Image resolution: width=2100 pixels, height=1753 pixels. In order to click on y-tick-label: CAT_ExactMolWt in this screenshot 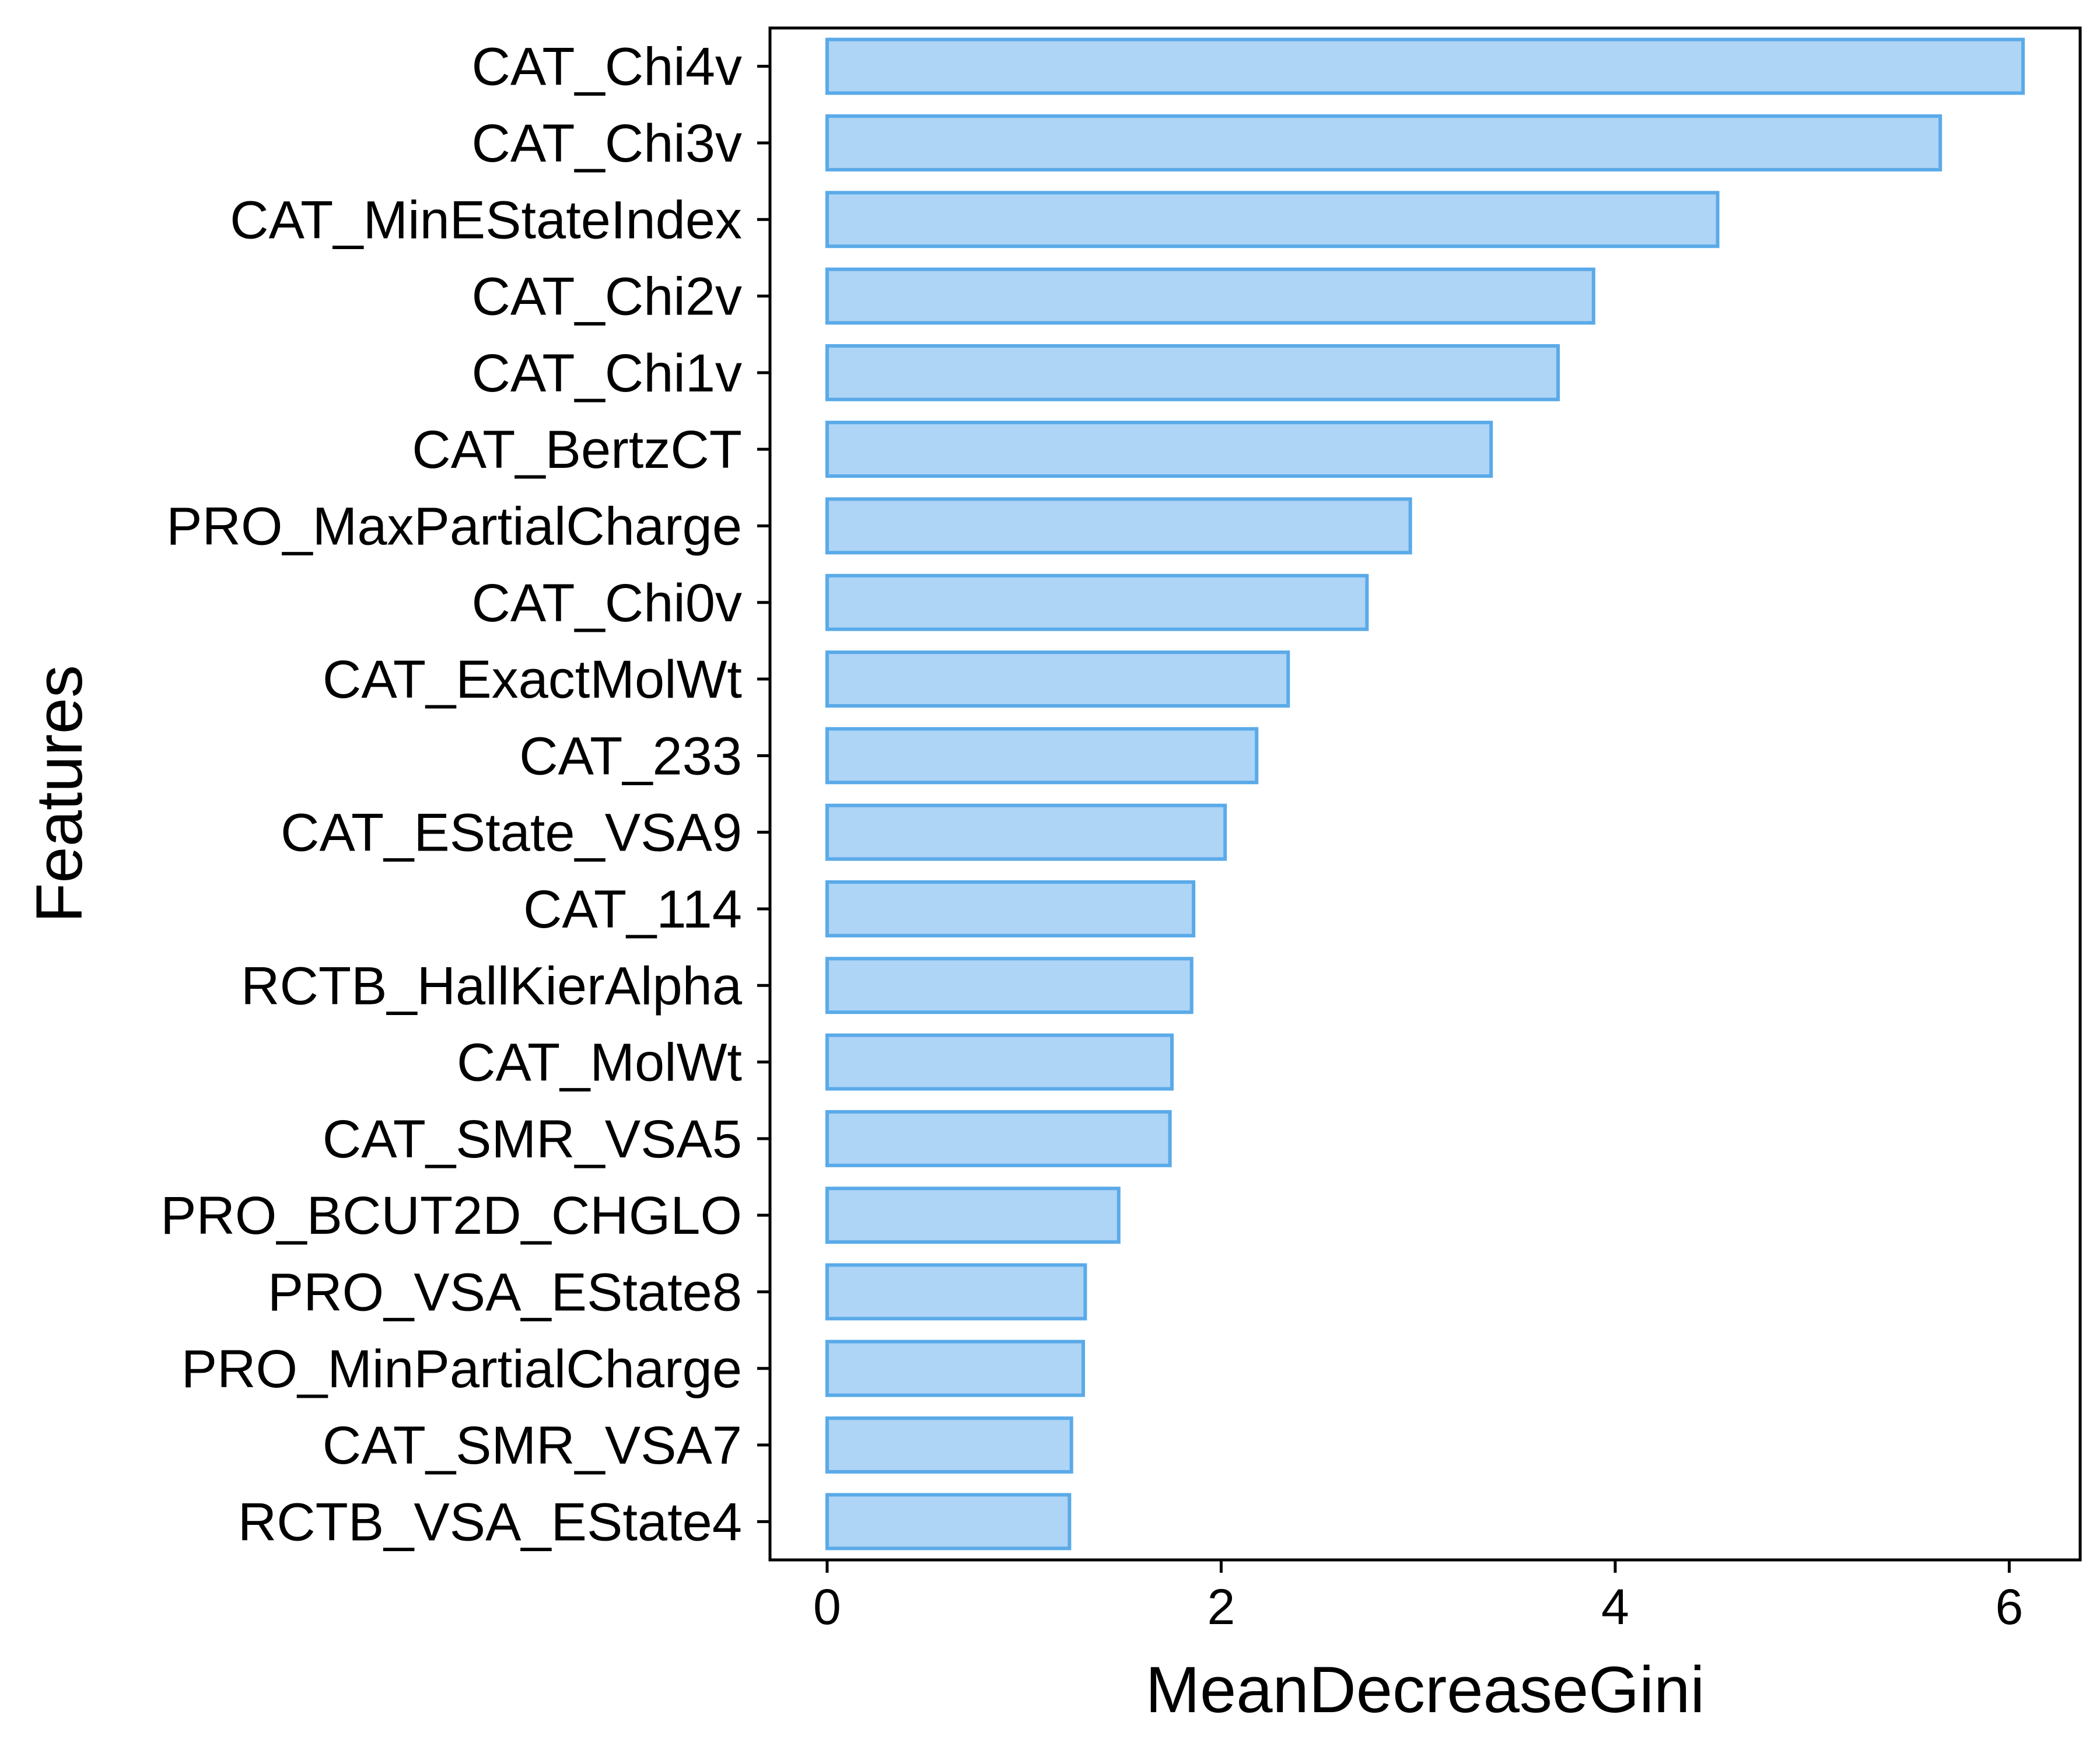, I will do `click(532, 679)`.